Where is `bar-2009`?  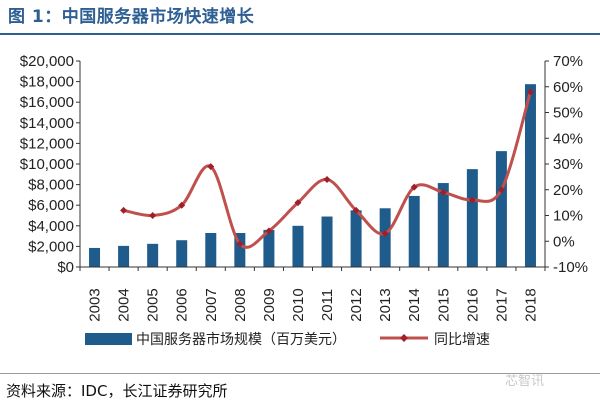 bar-2009 is located at coordinates (269, 248).